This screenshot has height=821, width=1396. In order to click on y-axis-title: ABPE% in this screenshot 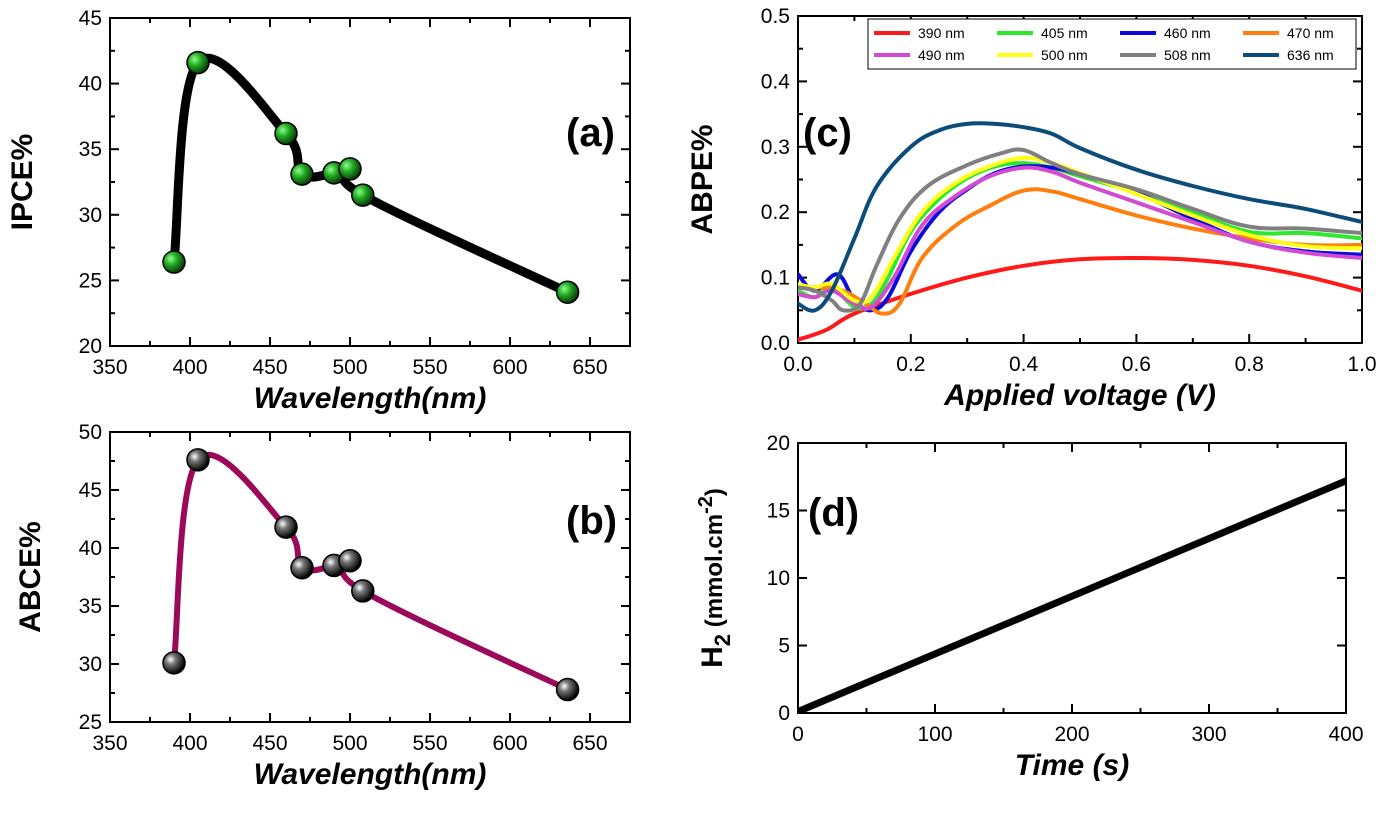, I will do `click(702, 179)`.